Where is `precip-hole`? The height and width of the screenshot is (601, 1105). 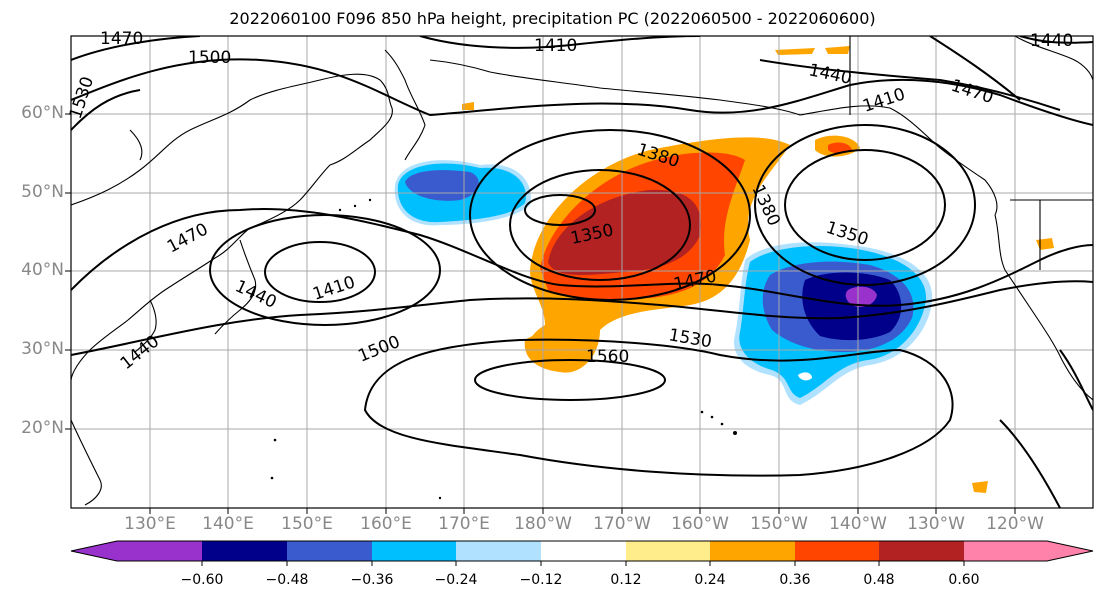 precip-hole is located at coordinates (805, 376).